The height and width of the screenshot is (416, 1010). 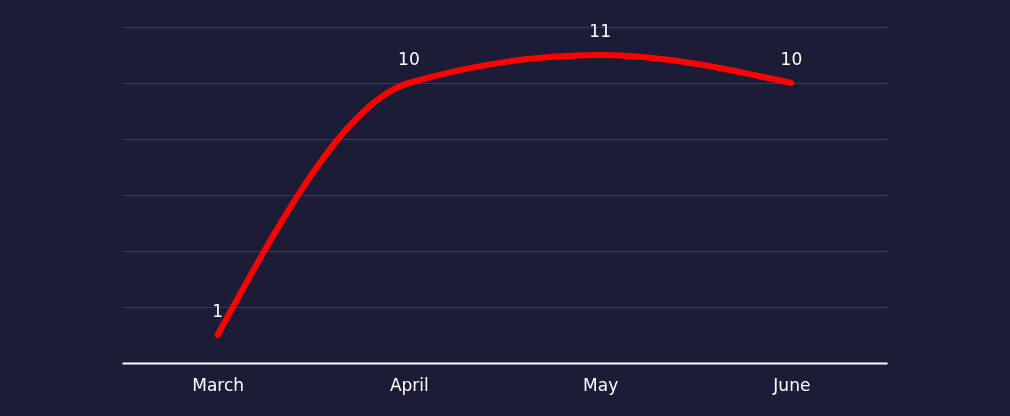 I want to click on x-tick-label: June, so click(x=791, y=384).